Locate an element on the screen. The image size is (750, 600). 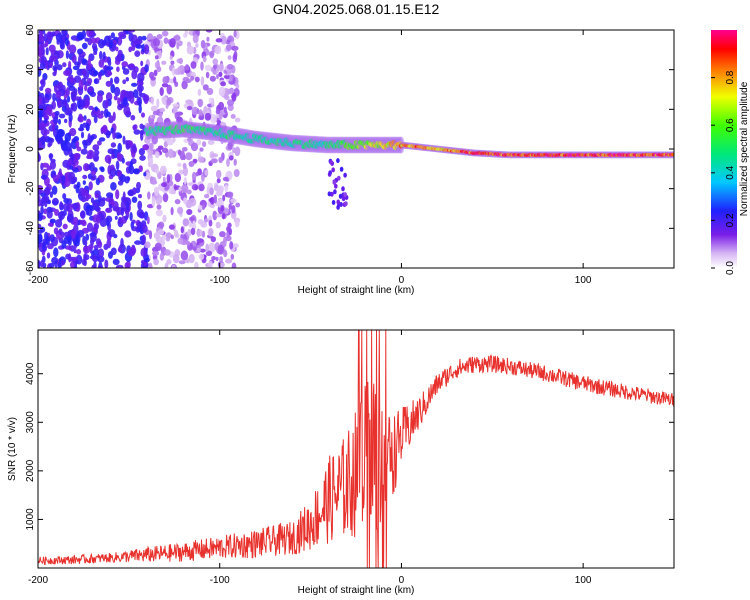
y-tick-label: -20 is located at coordinates (30, 188).